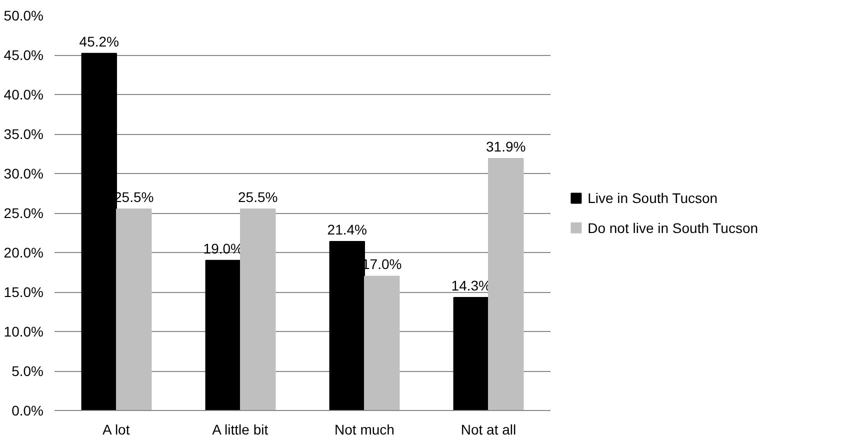 Image resolution: width=859 pixels, height=445 pixels. I want to click on data-label: 45.2%, so click(99, 41).